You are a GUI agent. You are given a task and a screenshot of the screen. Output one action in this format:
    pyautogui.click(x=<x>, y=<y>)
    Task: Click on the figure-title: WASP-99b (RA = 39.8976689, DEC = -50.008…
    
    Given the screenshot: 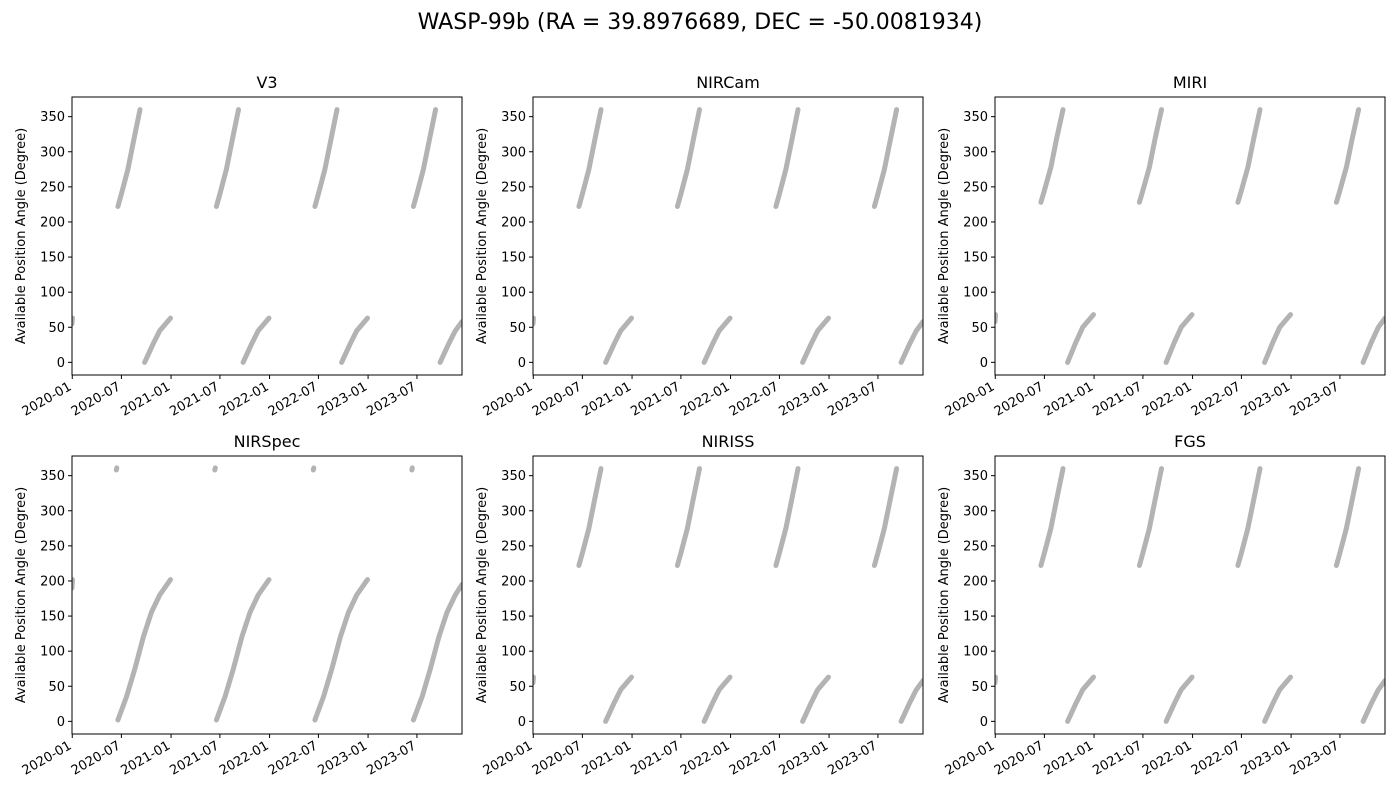 What is the action you would take?
    pyautogui.click(x=700, y=22)
    